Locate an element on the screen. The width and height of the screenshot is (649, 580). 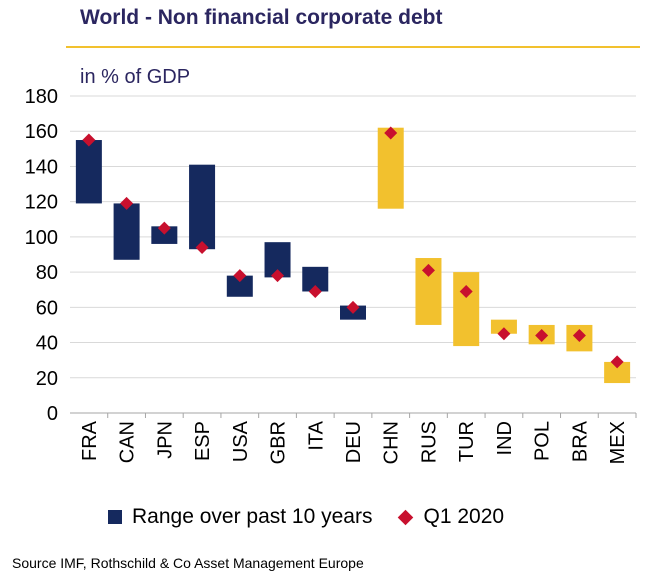
title-divider is located at coordinates (353, 47).